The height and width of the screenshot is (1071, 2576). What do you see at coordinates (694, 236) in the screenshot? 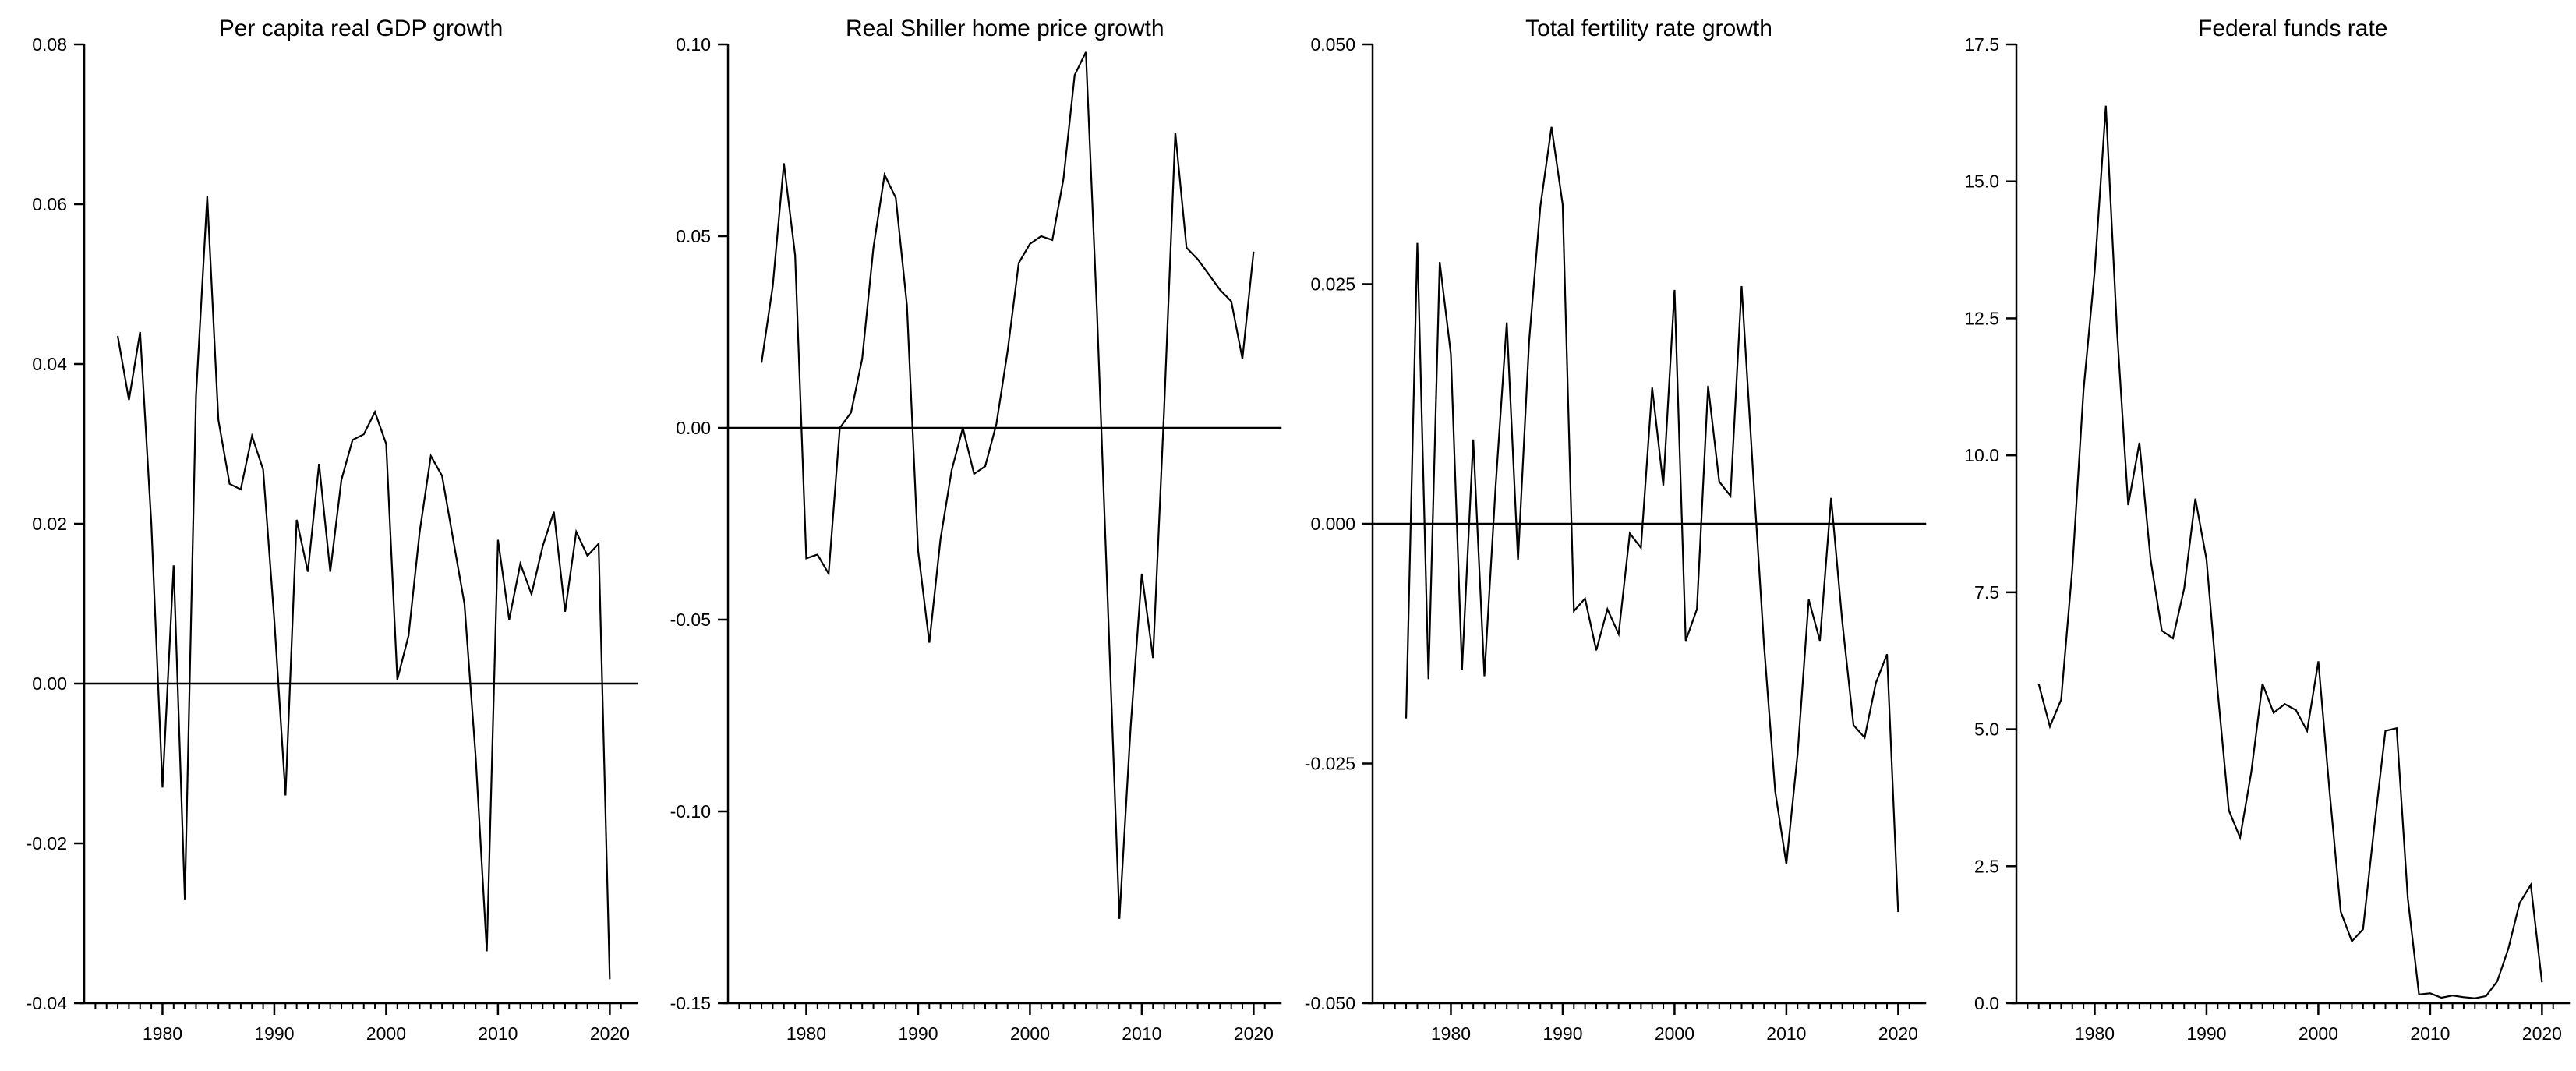
I see `svg-text: 0.05` at bounding box center [694, 236].